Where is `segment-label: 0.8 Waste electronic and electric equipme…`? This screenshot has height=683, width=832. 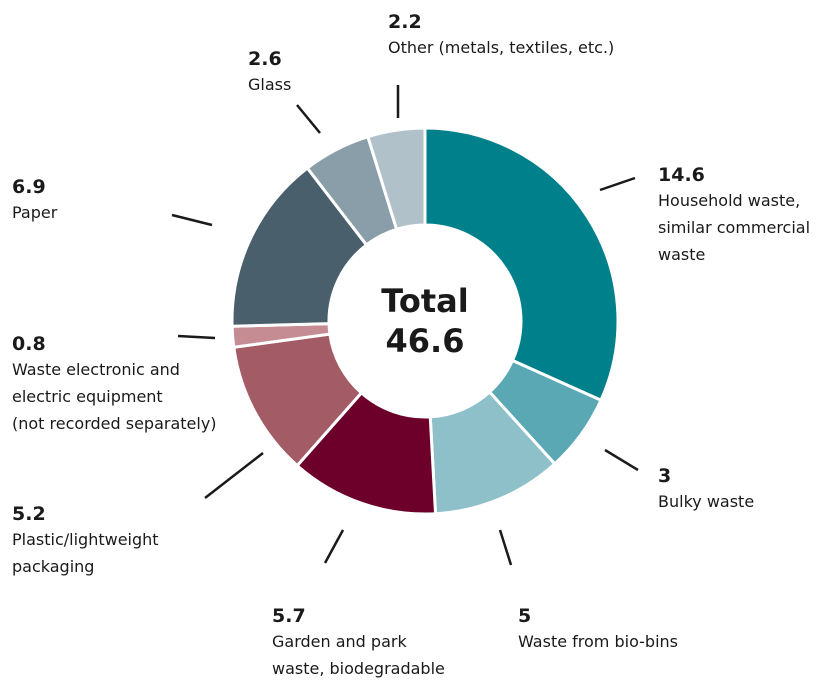 segment-label: 0.8 Waste electronic and electric equipme… is located at coordinates (114, 384).